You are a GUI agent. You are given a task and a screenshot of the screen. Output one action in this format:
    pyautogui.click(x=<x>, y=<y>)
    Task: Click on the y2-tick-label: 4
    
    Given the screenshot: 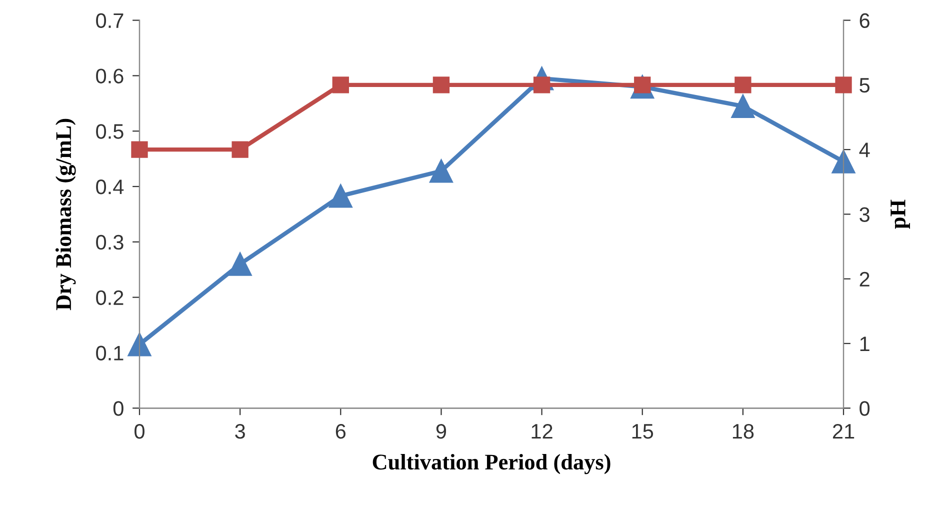 What is the action you would take?
    pyautogui.click(x=864, y=150)
    